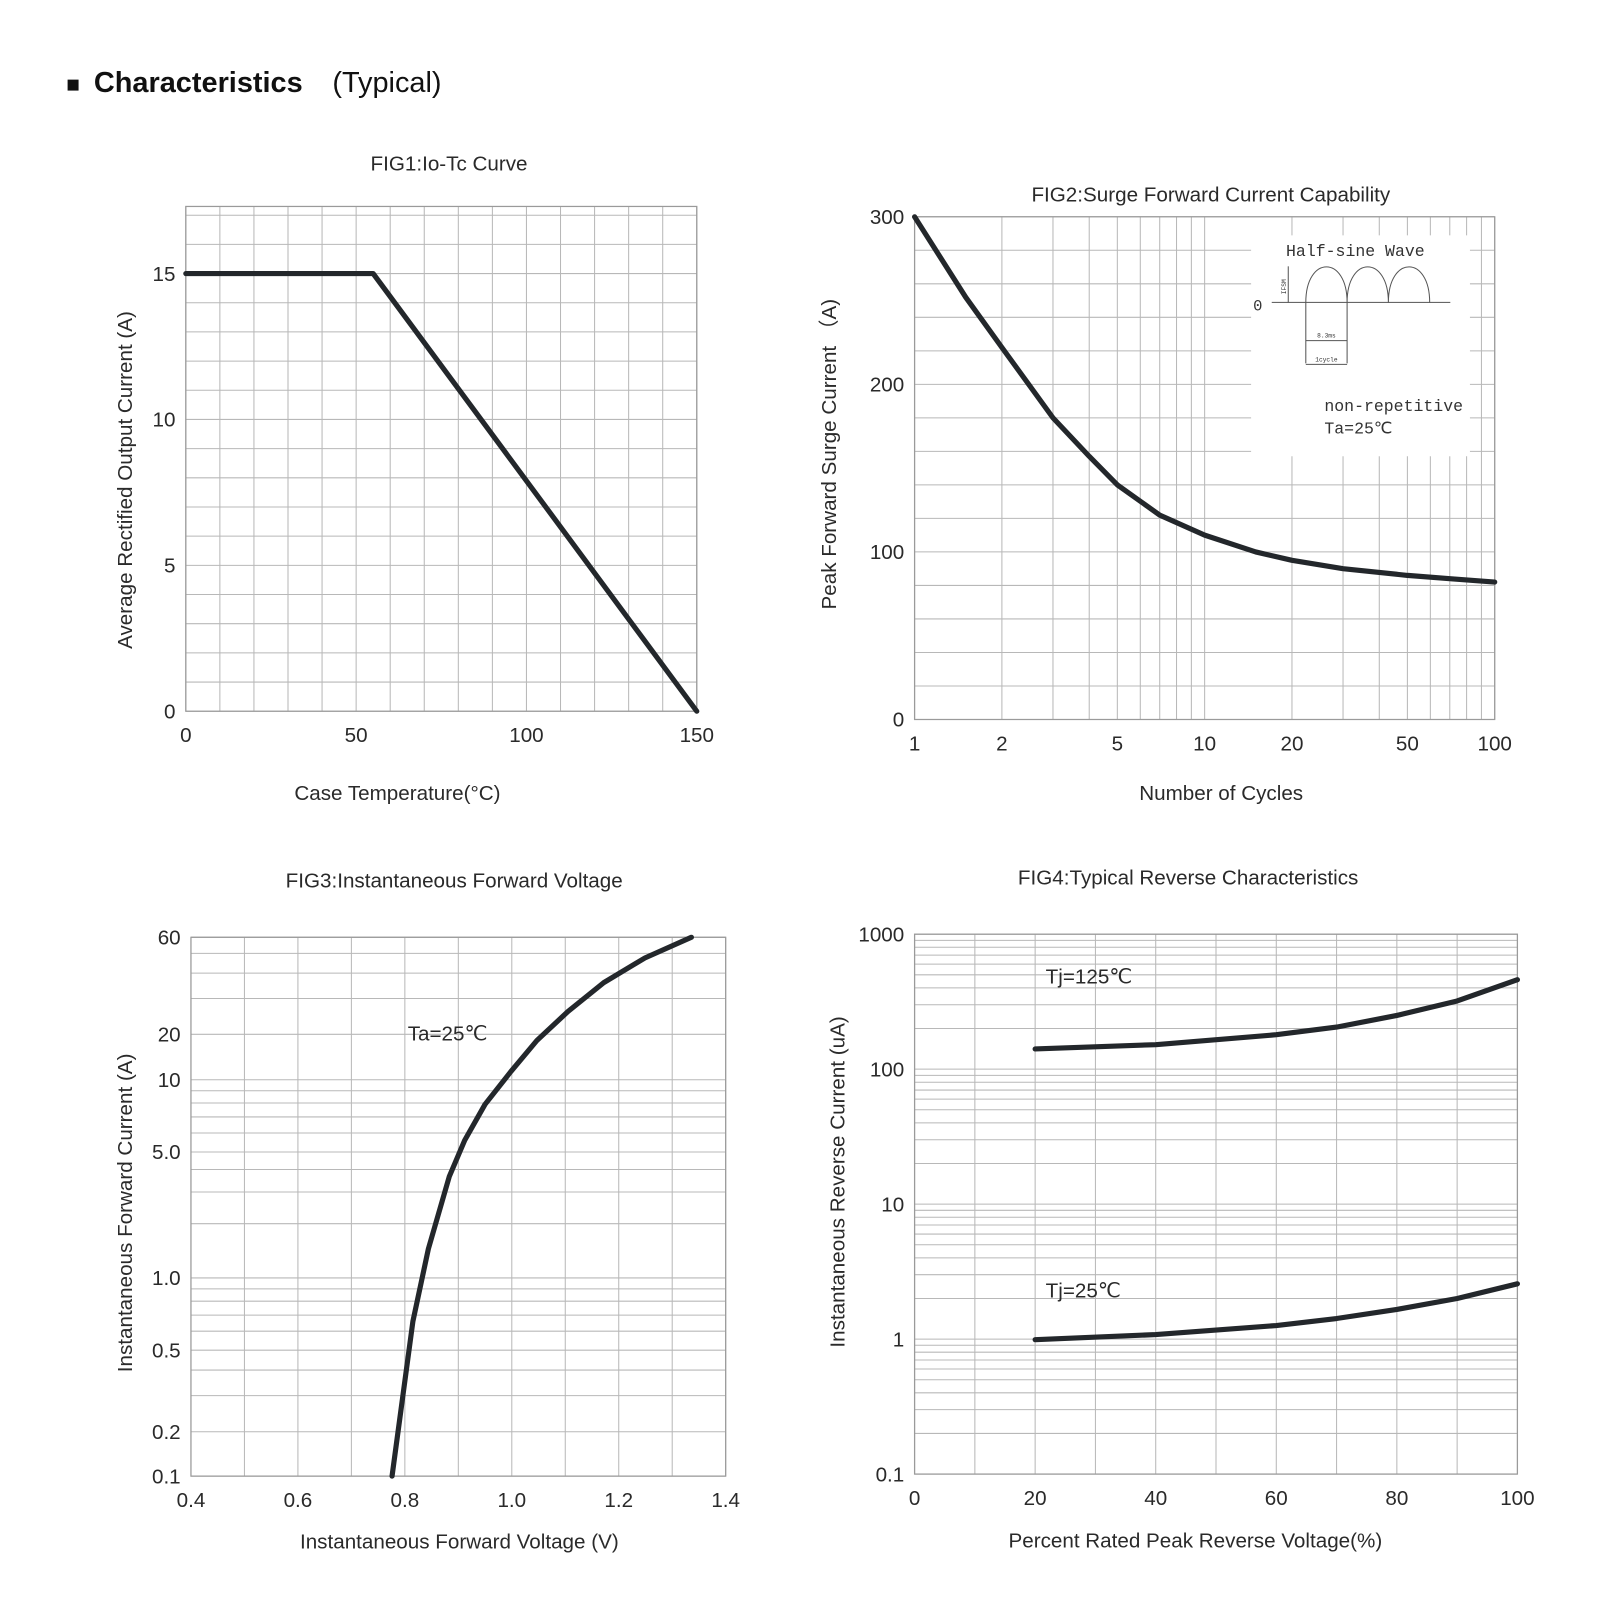 The image size is (1600, 1600). I want to click on y-tick-label: 20, so click(169, 1035).